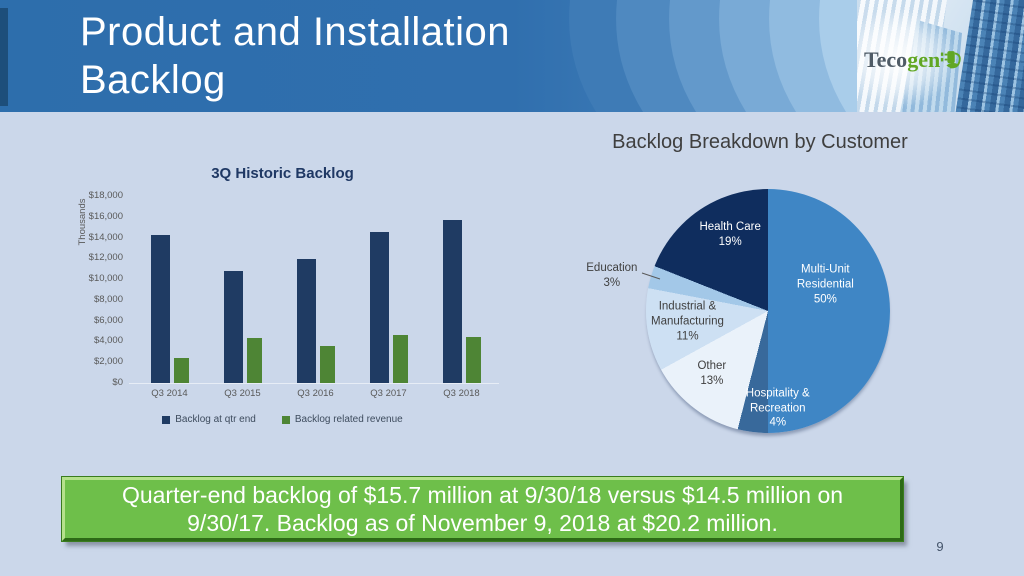 The image size is (1024, 576). I want to click on slide-title-line1: Product and Installation, so click(295, 32).